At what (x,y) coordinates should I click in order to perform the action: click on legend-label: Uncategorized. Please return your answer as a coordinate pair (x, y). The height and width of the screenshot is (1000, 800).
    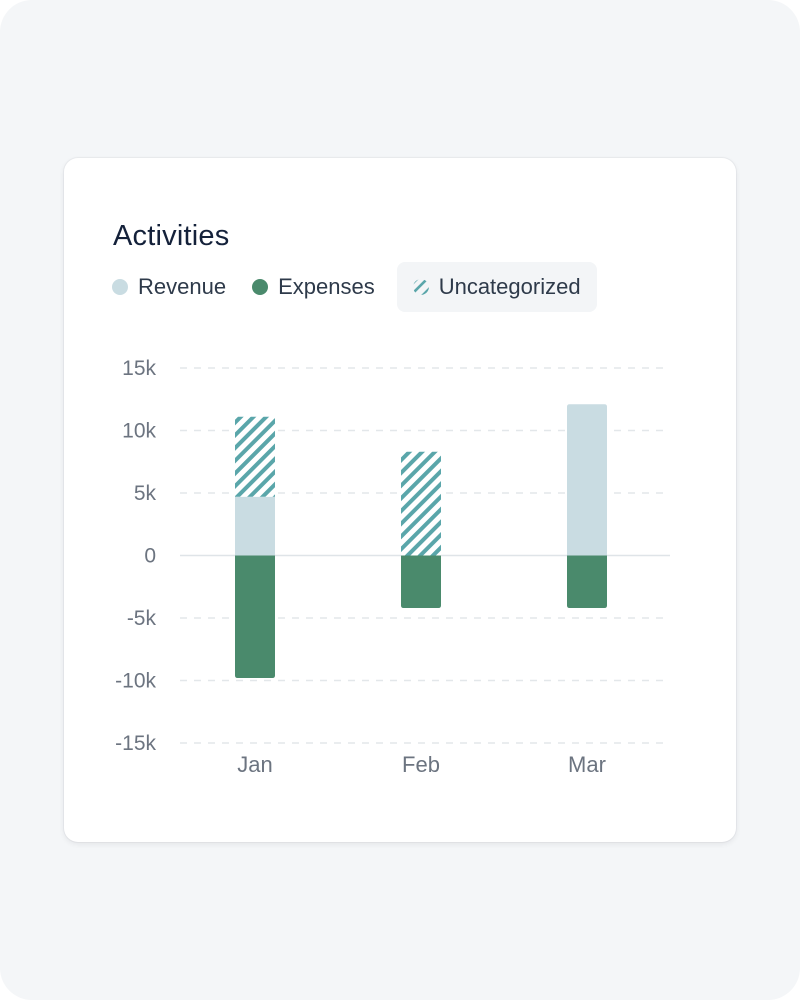
    Looking at the image, I should click on (509, 286).